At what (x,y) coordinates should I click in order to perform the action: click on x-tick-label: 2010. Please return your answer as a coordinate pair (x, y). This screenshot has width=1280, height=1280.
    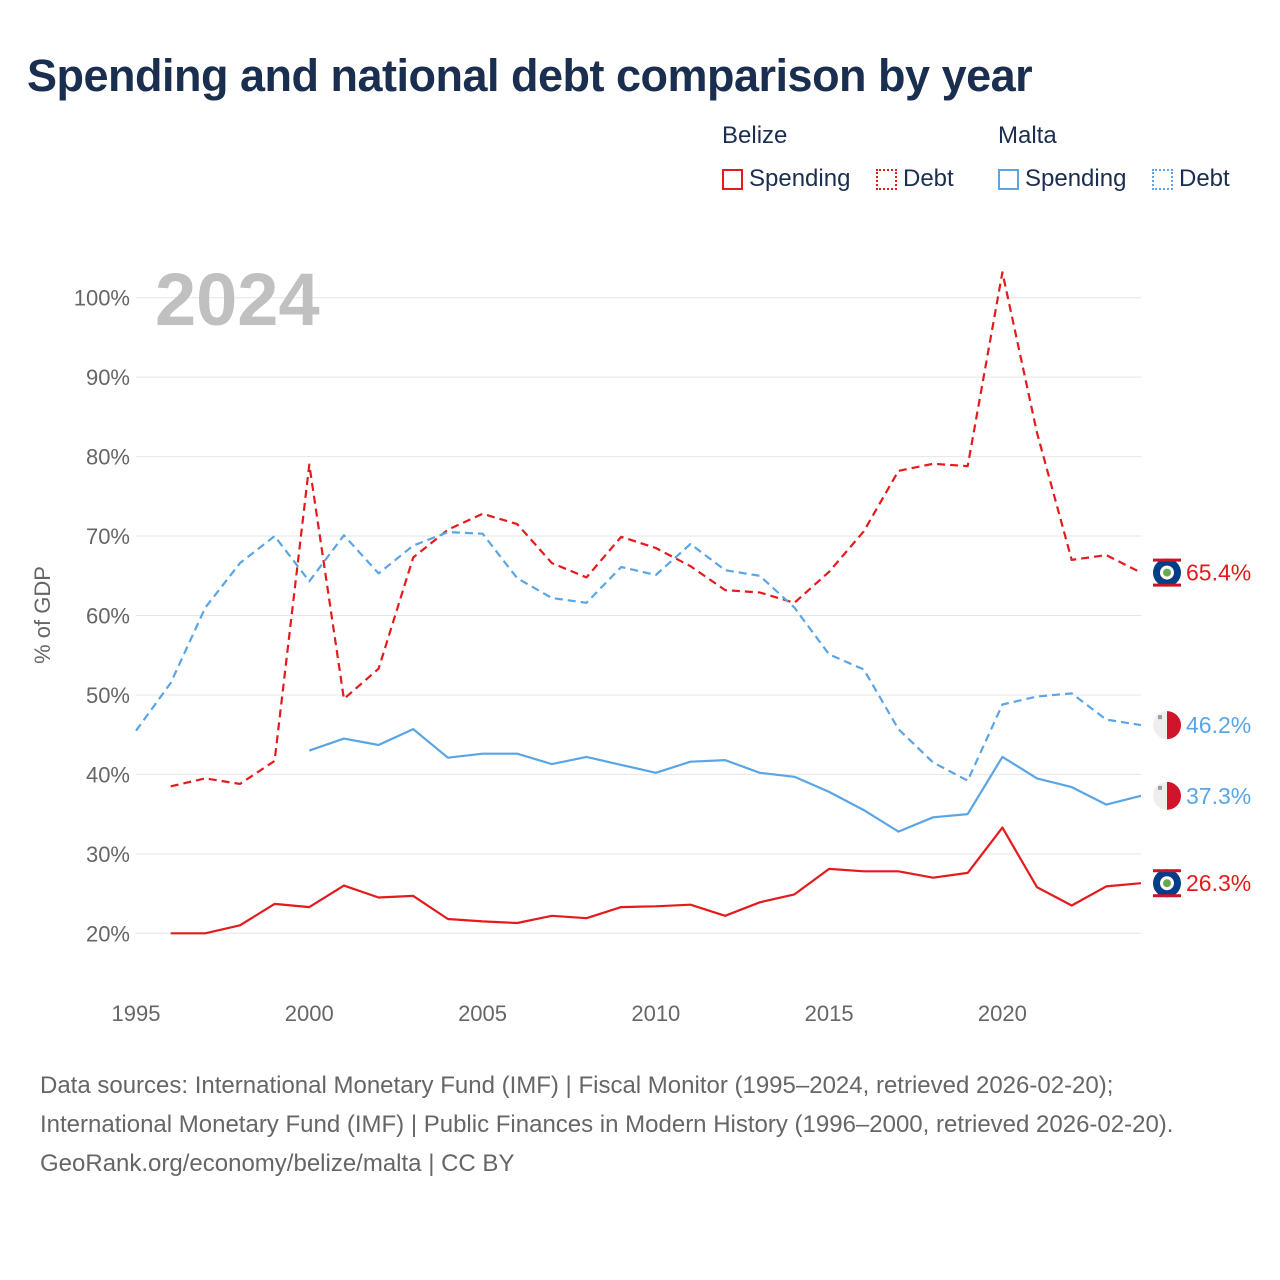
    Looking at the image, I should click on (655, 1013).